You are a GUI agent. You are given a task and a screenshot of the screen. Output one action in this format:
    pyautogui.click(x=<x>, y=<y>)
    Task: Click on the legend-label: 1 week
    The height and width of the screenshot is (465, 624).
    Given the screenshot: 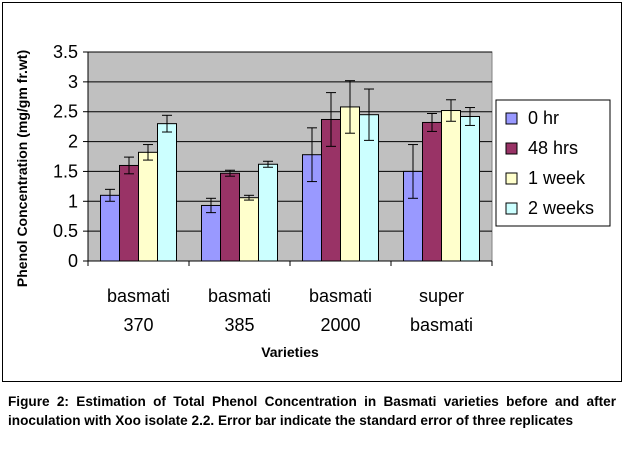 What is the action you would take?
    pyautogui.click(x=557, y=178)
    